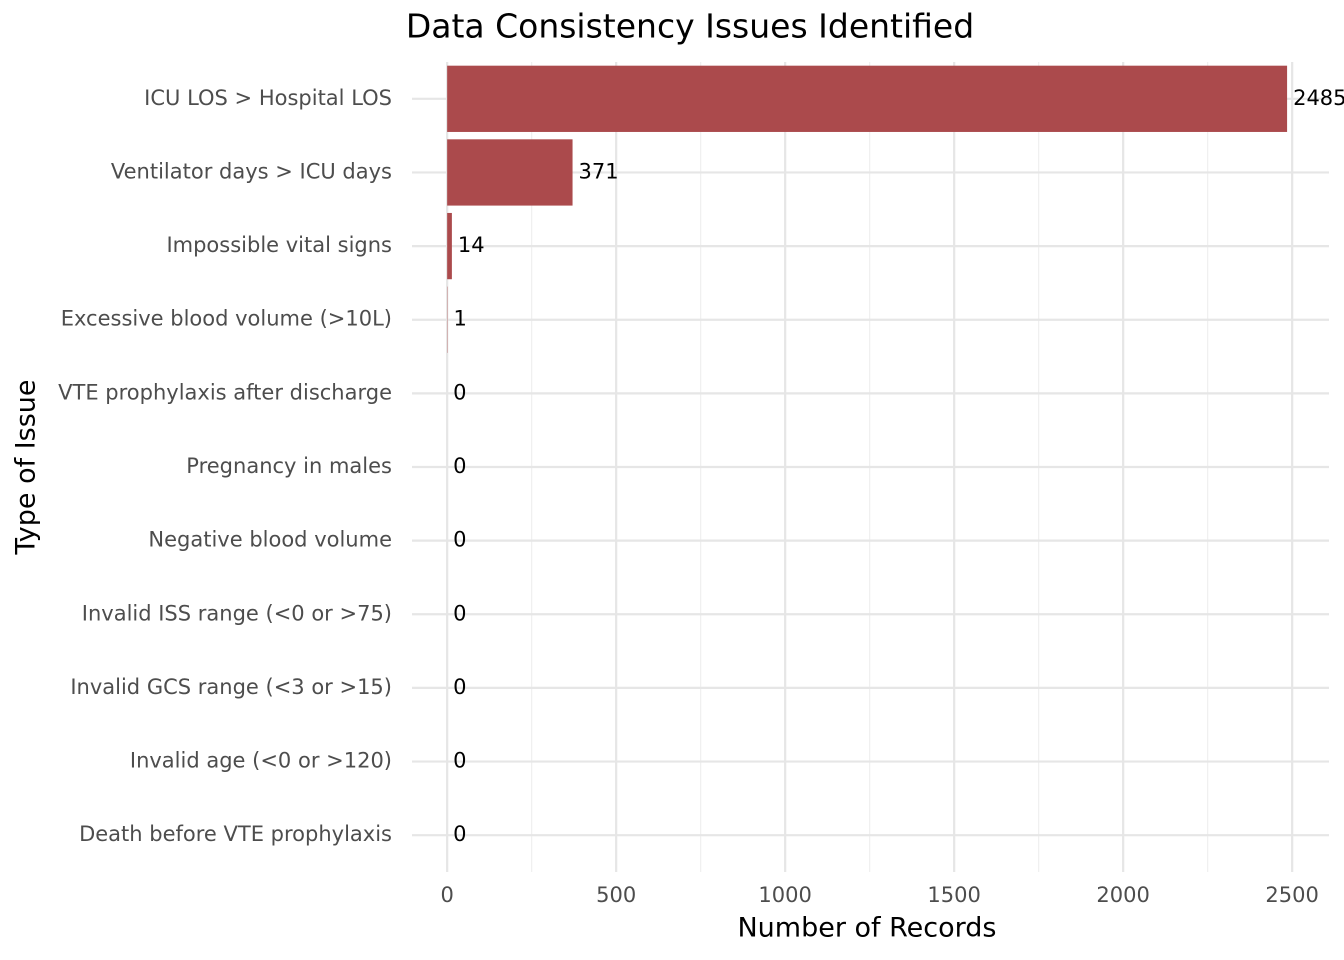  Describe the element at coordinates (1291, 895) in the screenshot. I see `x-tick-label: 2500` at that location.